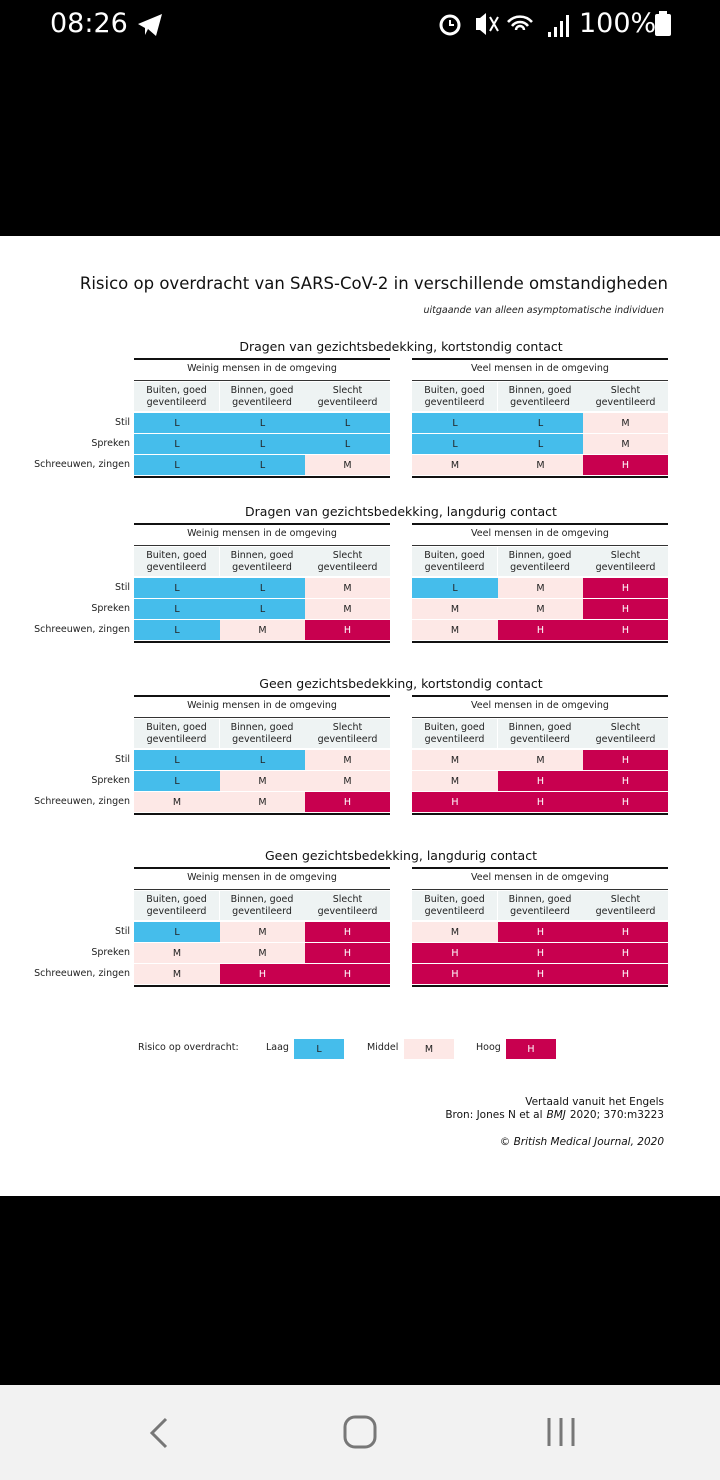  Describe the element at coordinates (494, 1115) in the screenshot. I see `footer-source-prefix: Bron: Jones N et al` at that location.